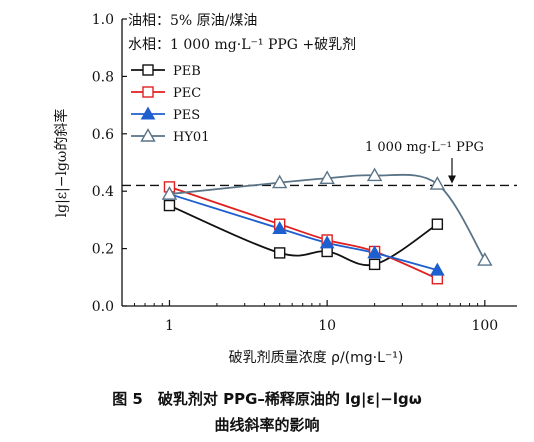 The image size is (534, 442). I want to click on reference-line-label: 1 000 mg·L⁻¹ PPG, so click(424, 147).